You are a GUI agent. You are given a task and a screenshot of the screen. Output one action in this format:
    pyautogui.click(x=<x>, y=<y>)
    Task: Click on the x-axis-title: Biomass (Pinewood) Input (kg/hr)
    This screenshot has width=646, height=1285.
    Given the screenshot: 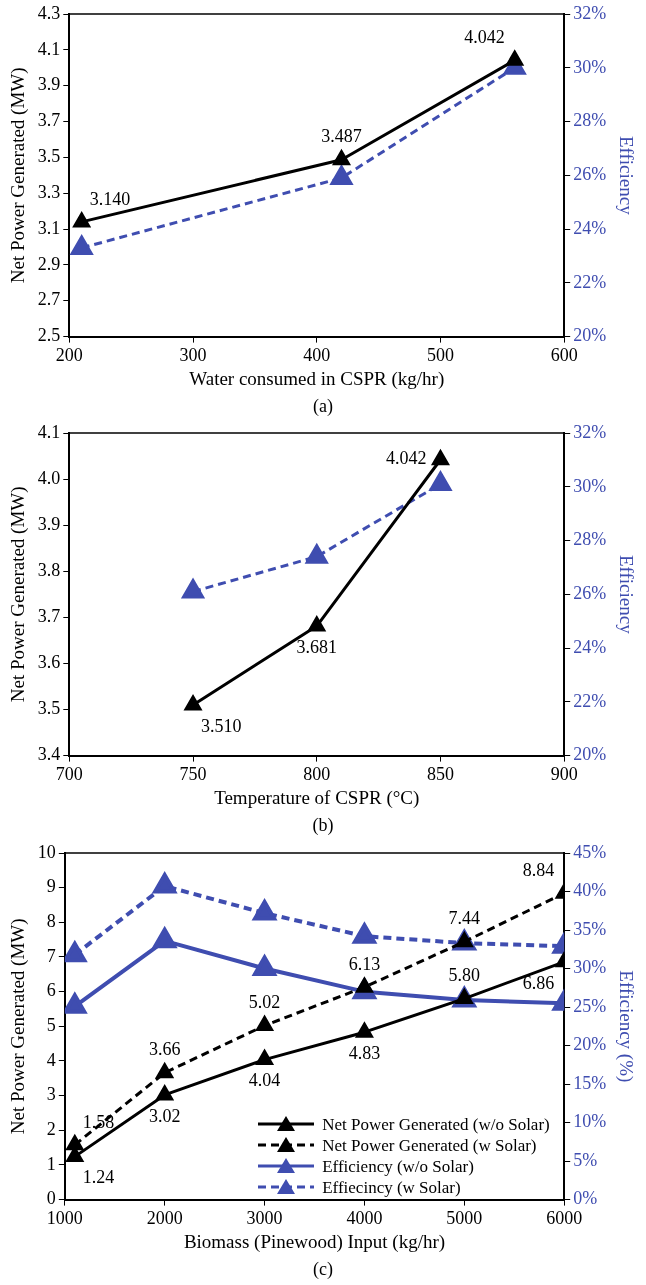 What is the action you would take?
    pyautogui.click(x=314, y=1241)
    